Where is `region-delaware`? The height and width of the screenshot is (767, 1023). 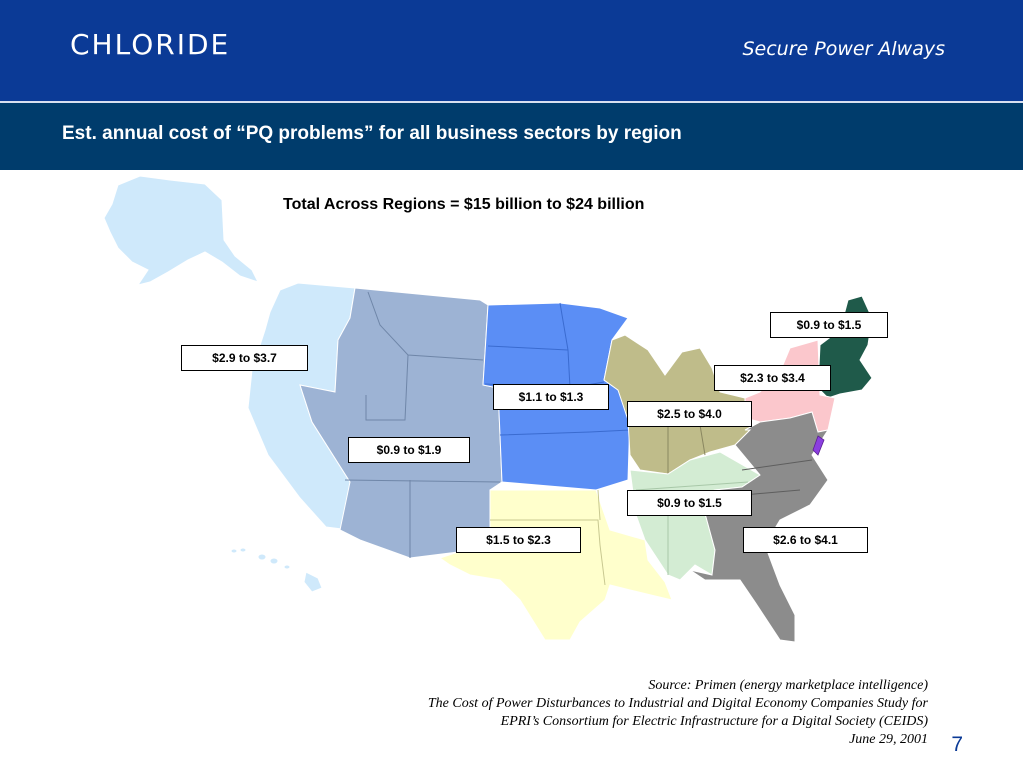 region-delaware is located at coordinates (818, 445).